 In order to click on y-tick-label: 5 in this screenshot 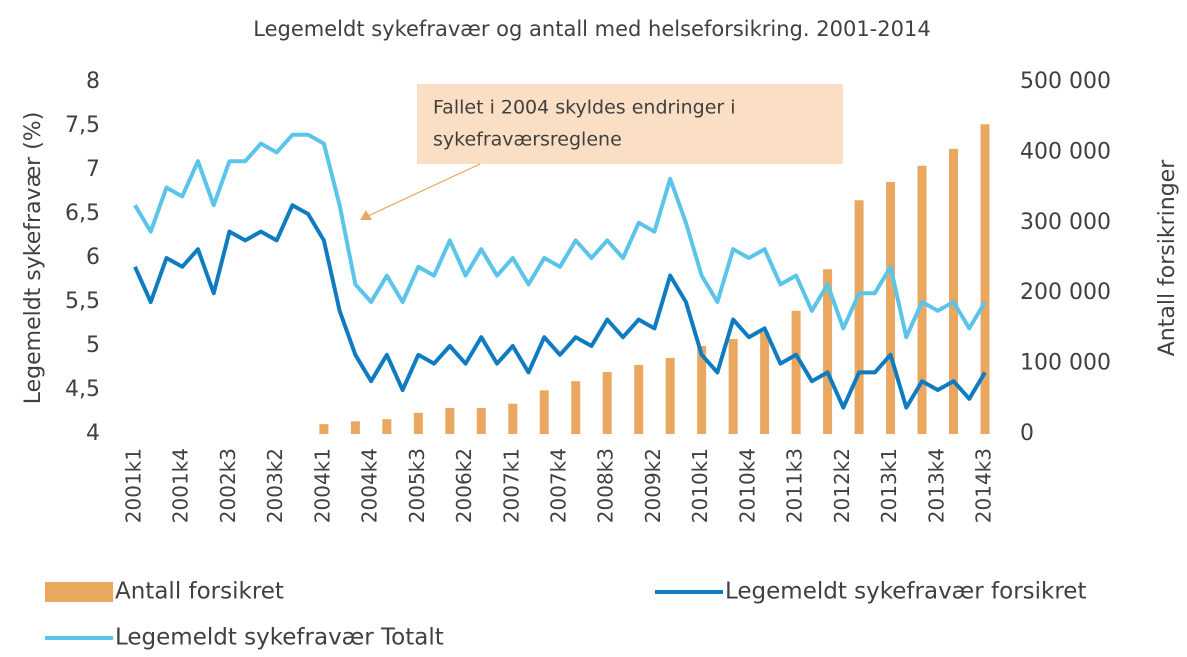, I will do `click(93, 345)`.